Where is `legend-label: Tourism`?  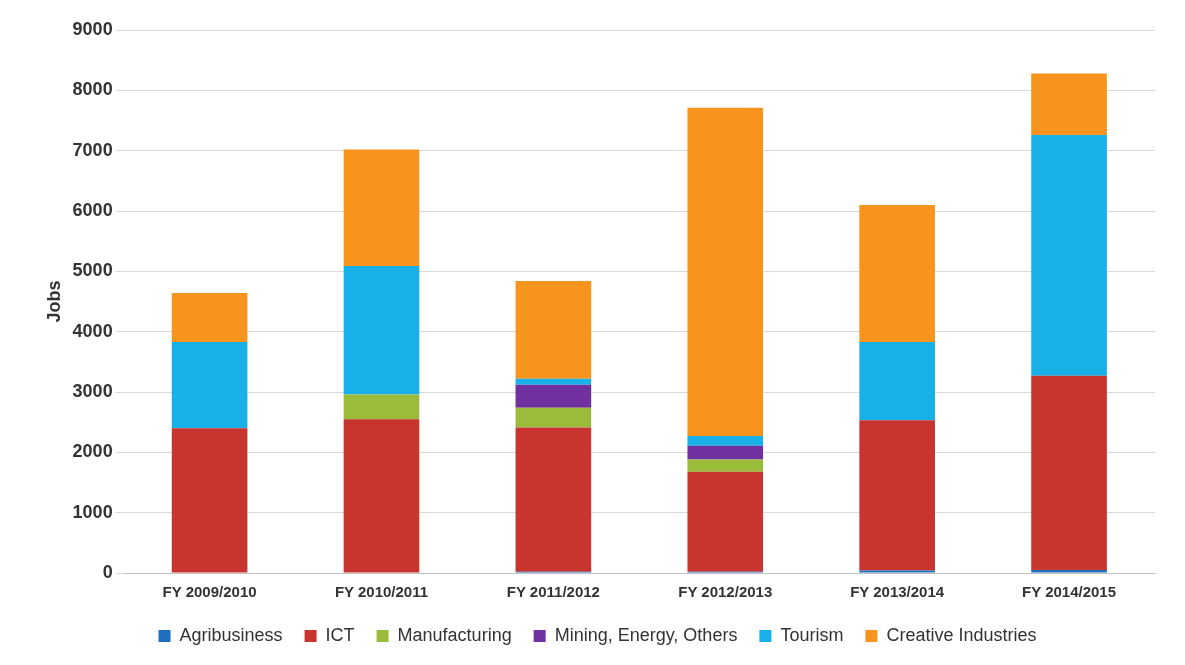
legend-label: Tourism is located at coordinates (812, 634).